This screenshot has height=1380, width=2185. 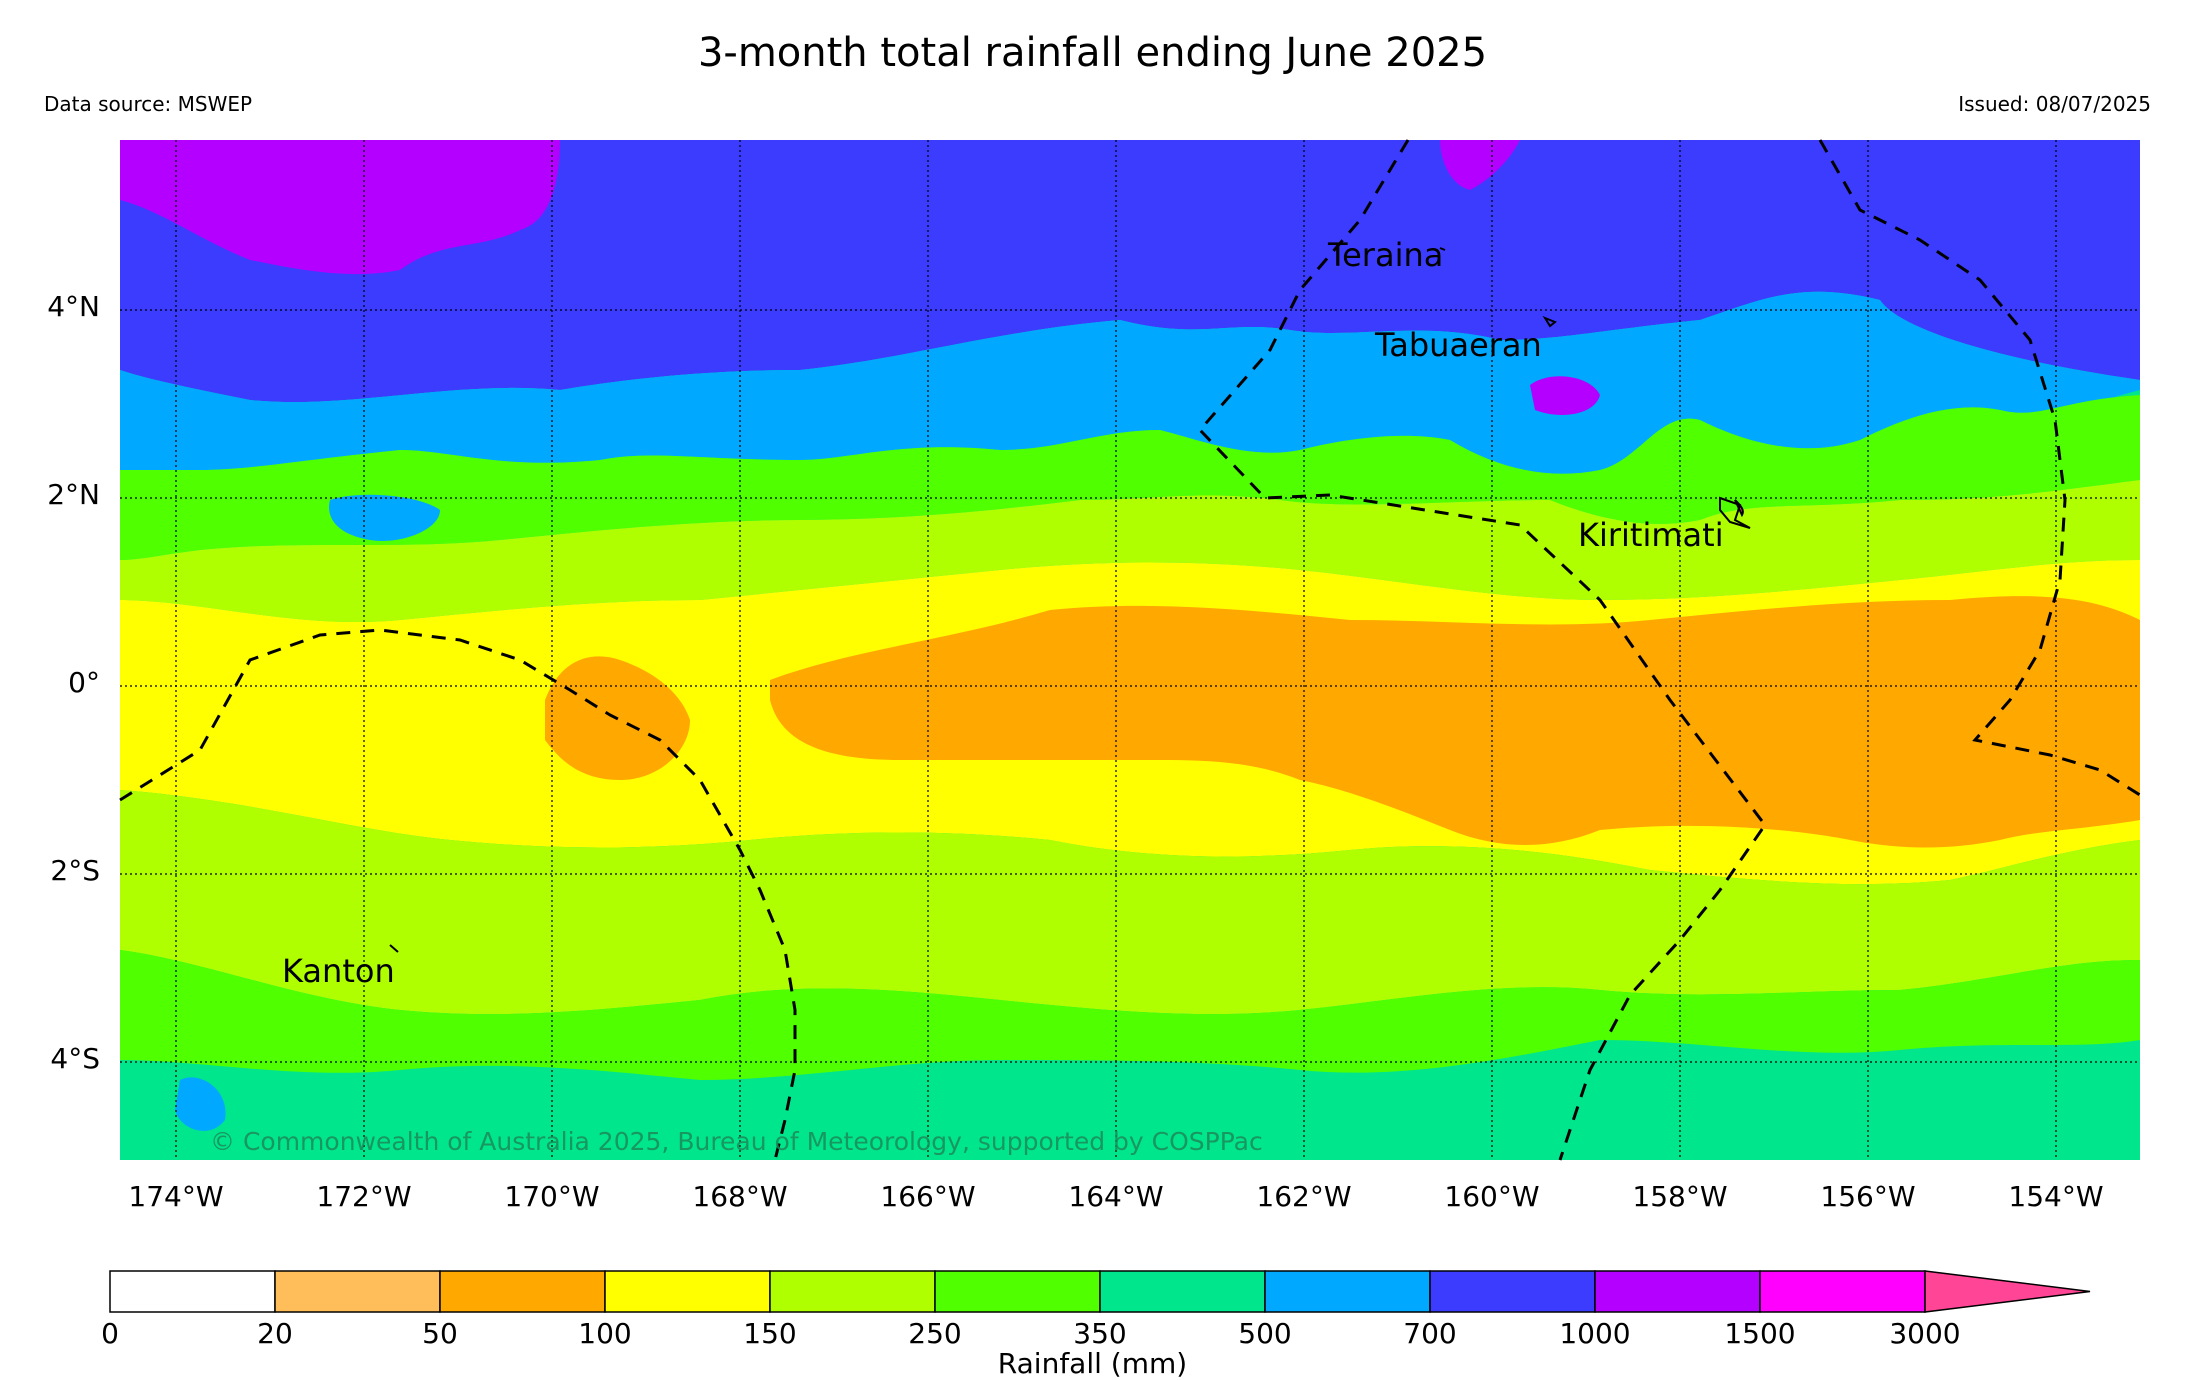 I want to click on map-title: 3-month total rainfall ending June 2025, so click(x=1092, y=53).